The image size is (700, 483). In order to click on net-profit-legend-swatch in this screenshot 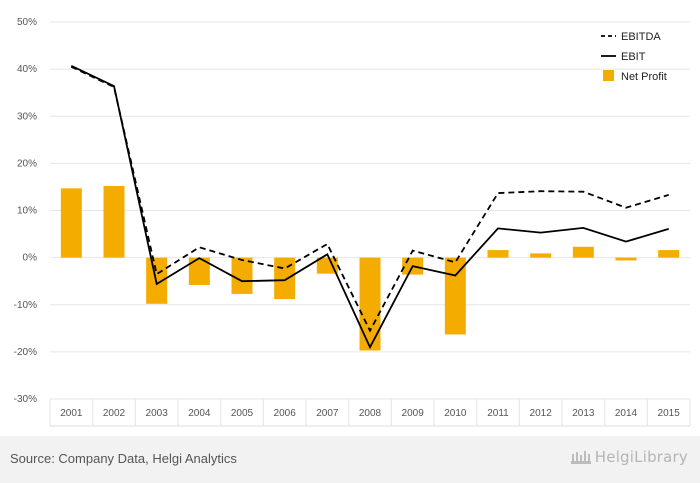, I will do `click(608, 75)`.